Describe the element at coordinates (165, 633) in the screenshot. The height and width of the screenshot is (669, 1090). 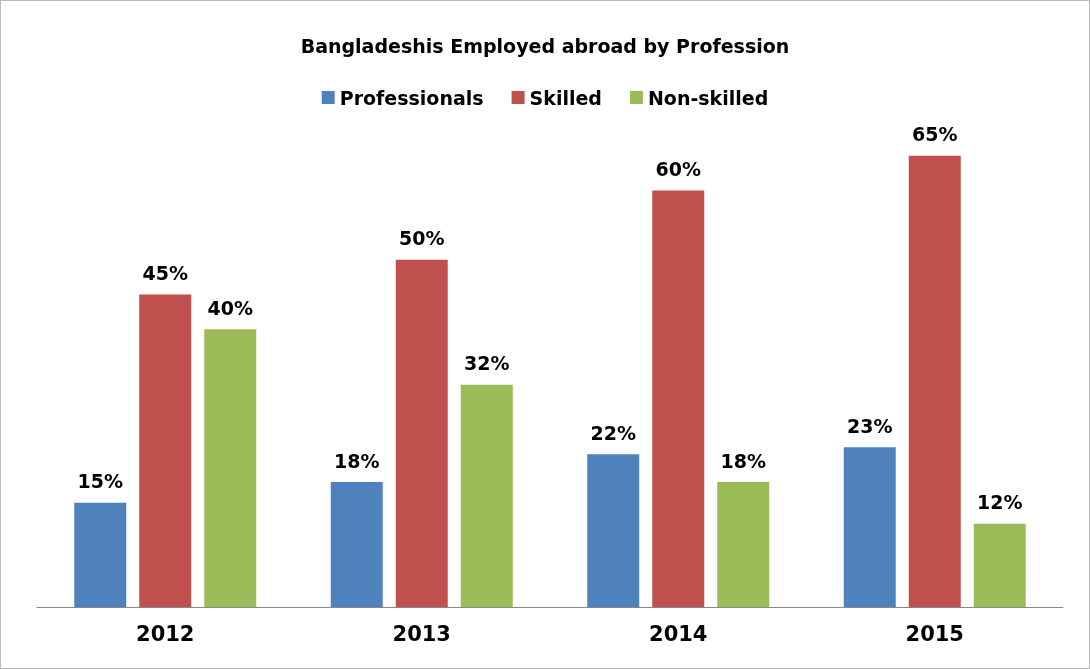
I see `x-tick-label: 2012` at that location.